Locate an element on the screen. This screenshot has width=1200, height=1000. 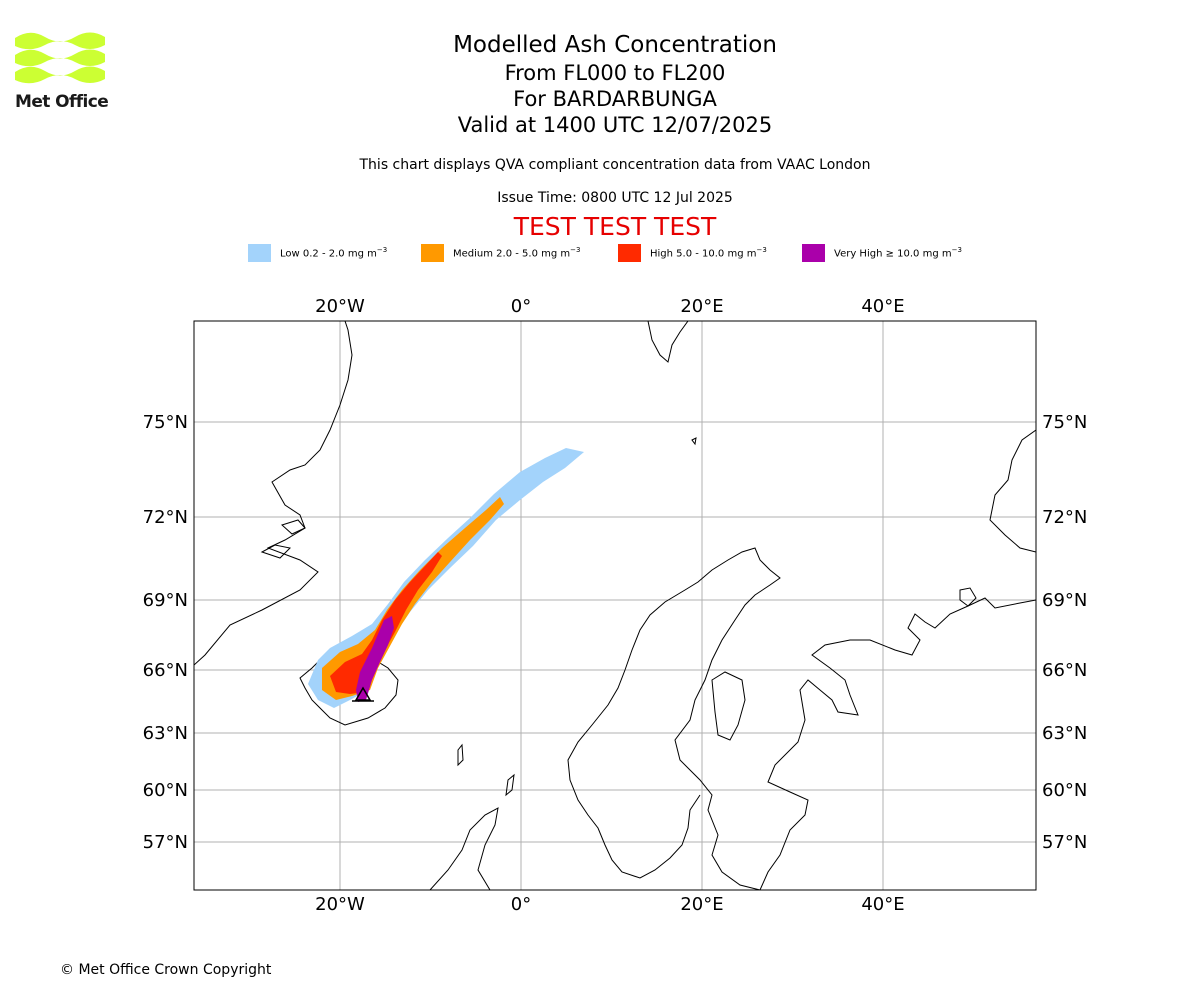
greenland-coast is located at coordinates (273, 493).